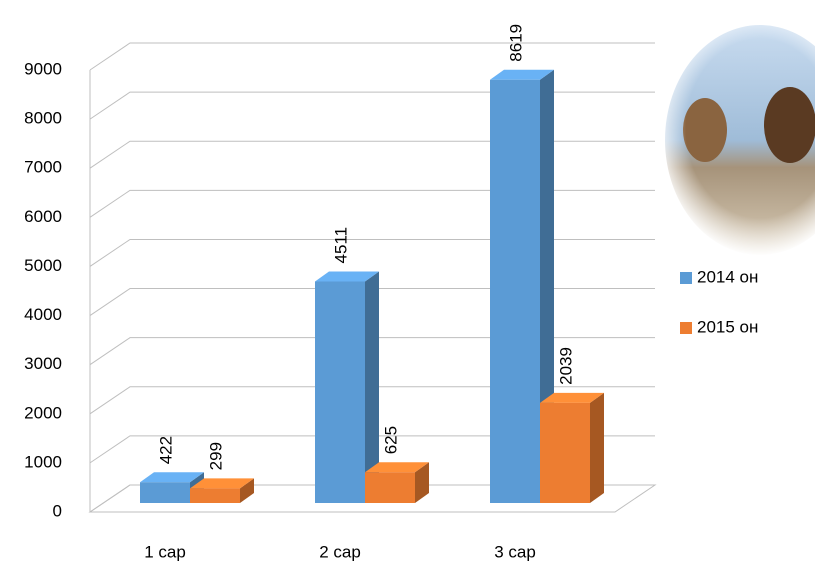  Describe the element at coordinates (739, 140) in the screenshot. I see `decorative-photo` at that location.